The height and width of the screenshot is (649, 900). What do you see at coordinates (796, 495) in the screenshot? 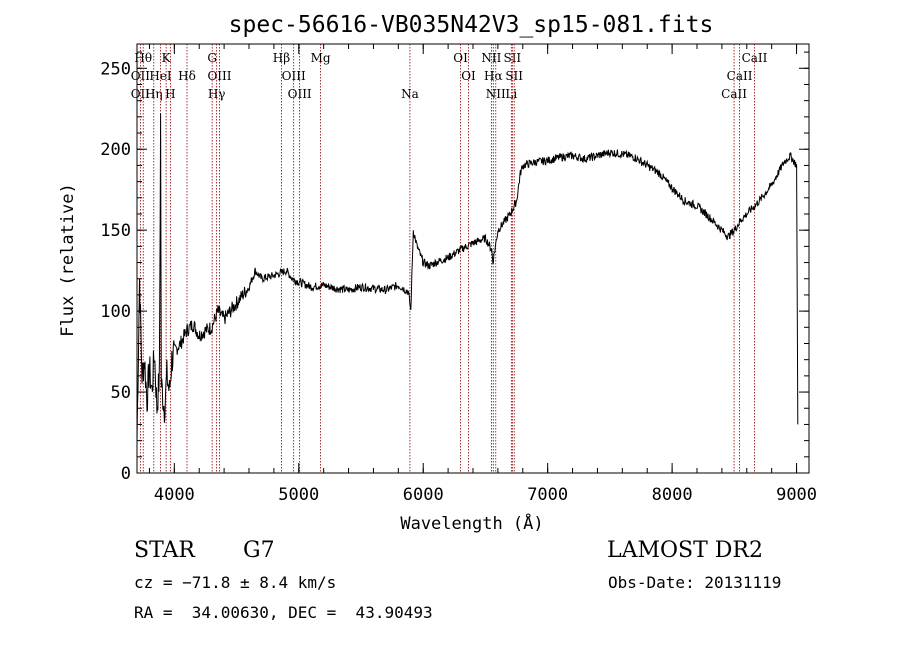
I see `x-tick-label: 9000` at bounding box center [796, 495].